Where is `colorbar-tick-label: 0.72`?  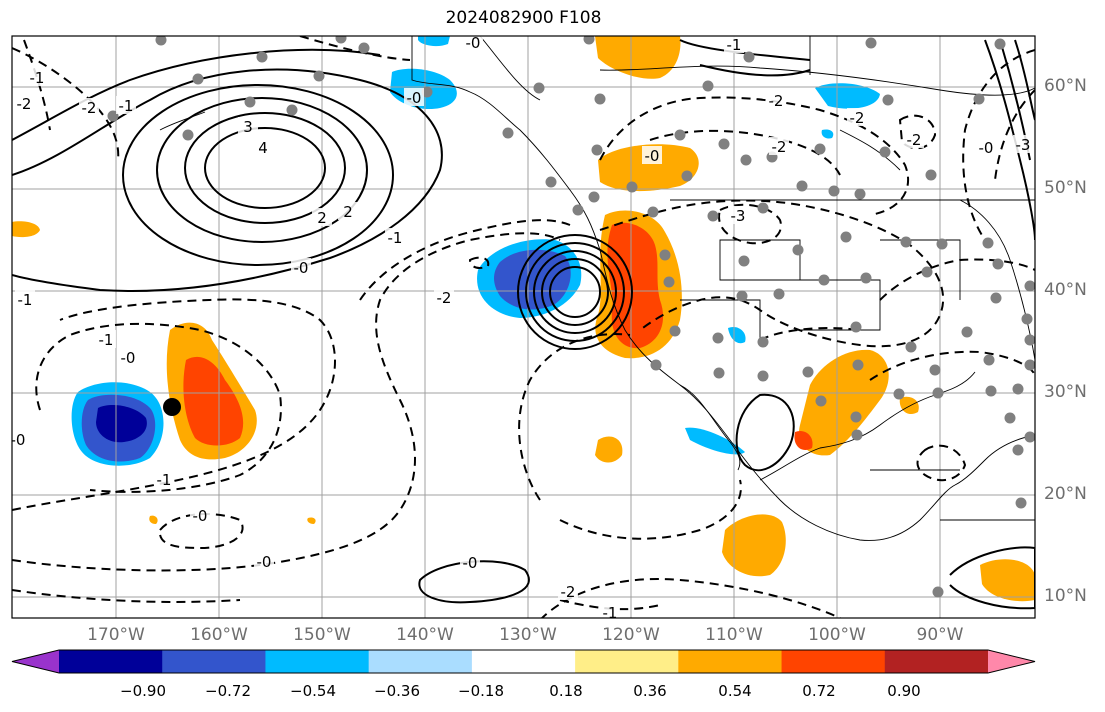 colorbar-tick-label: 0.72 is located at coordinates (819, 691).